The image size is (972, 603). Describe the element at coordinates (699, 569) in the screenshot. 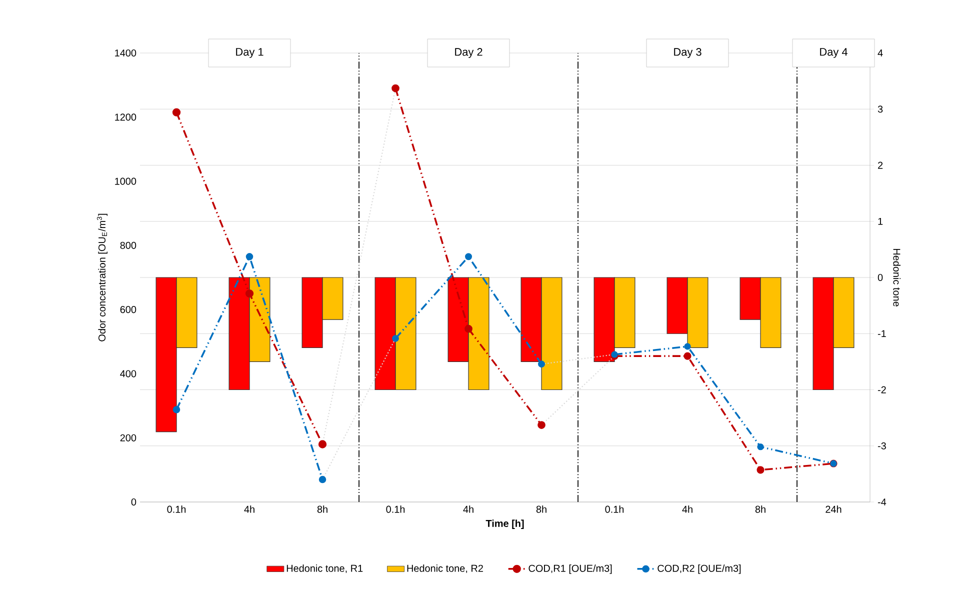

I see `legend-label: COD,R2 [OUE/m3]` at that location.